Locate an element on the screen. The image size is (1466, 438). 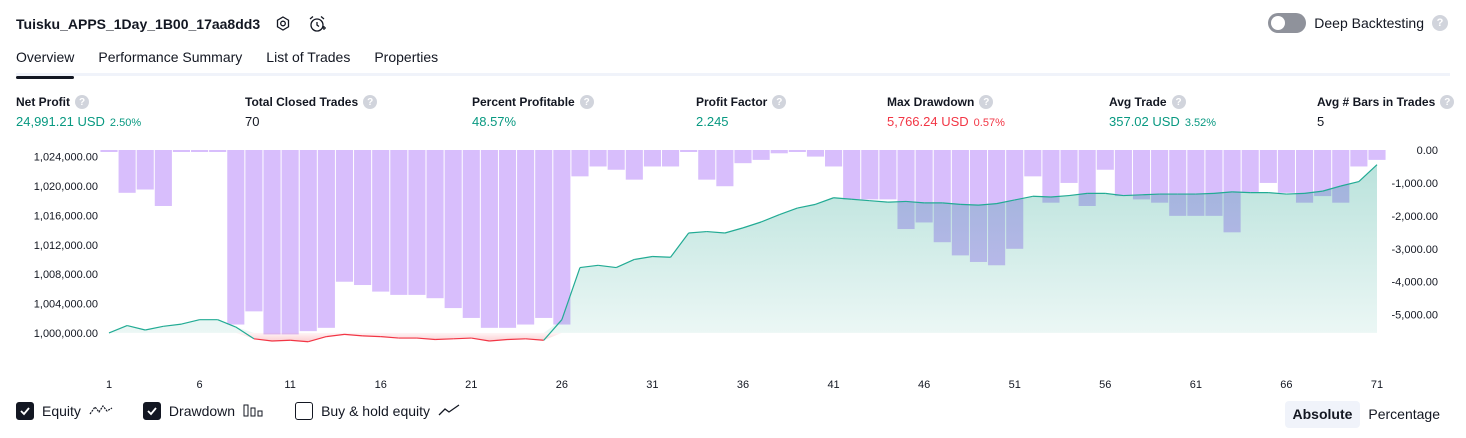
metric-avg-trade: Avg Trade? 357.02 USD 3.52% is located at coordinates (1162, 111).